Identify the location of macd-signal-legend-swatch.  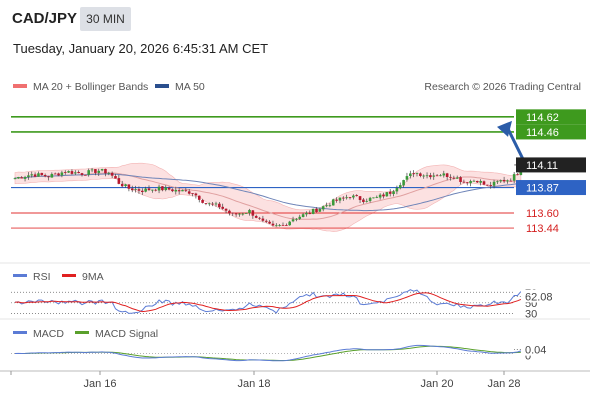
(82, 332).